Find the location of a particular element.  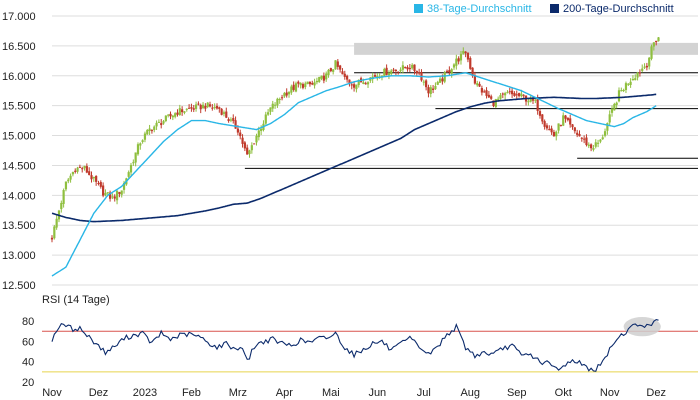

x-tick-label: Dez is located at coordinates (99, 393).